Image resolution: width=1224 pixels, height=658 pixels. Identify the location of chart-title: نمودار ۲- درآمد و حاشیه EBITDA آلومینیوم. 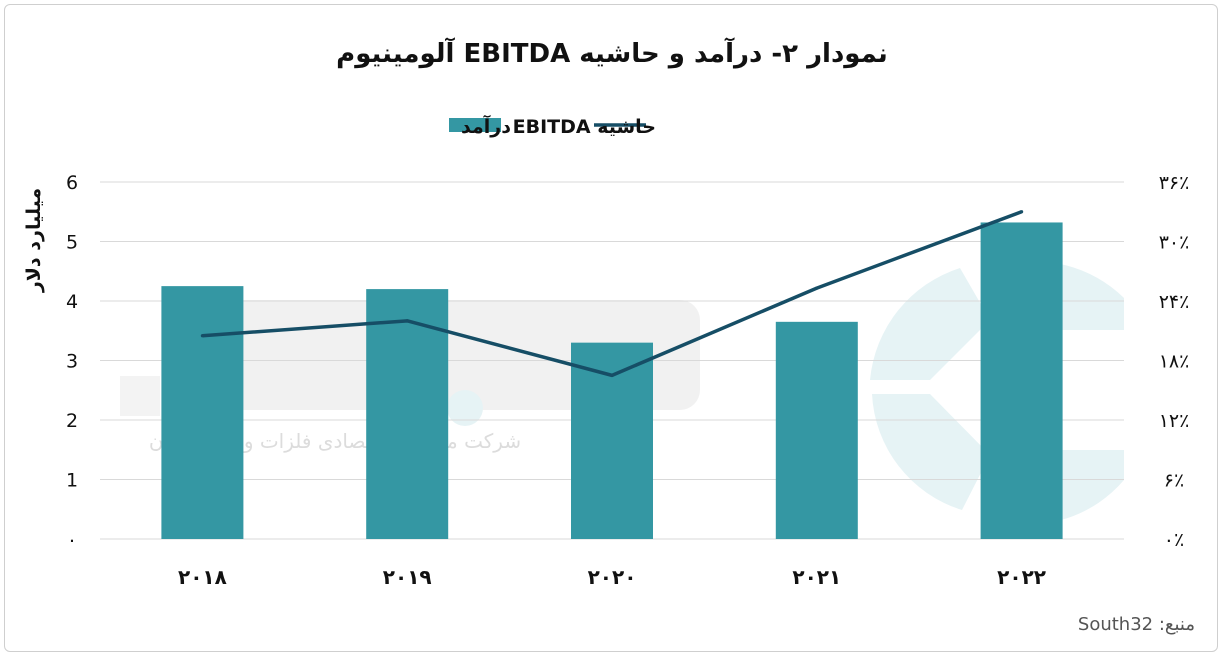
(612, 53).